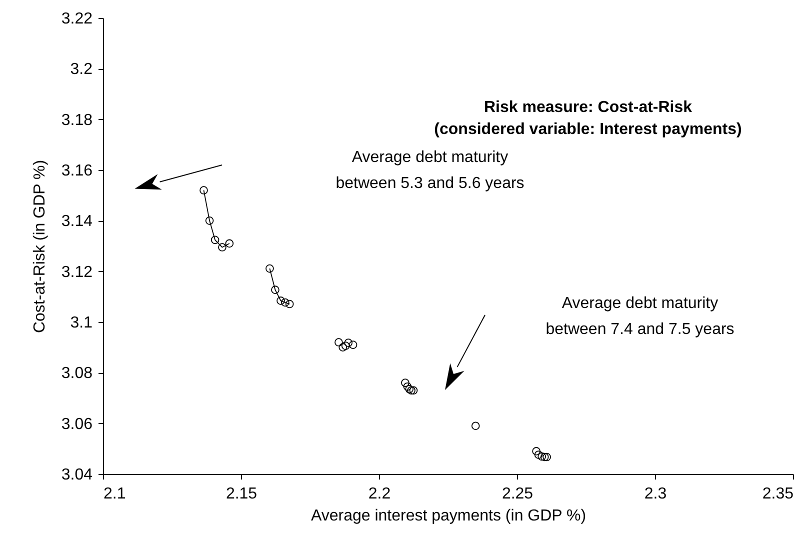 Image resolution: width=807 pixels, height=541 pixels. I want to click on annotation: Average debt maturity between 5.3 and 5.6 years, so click(430, 170).